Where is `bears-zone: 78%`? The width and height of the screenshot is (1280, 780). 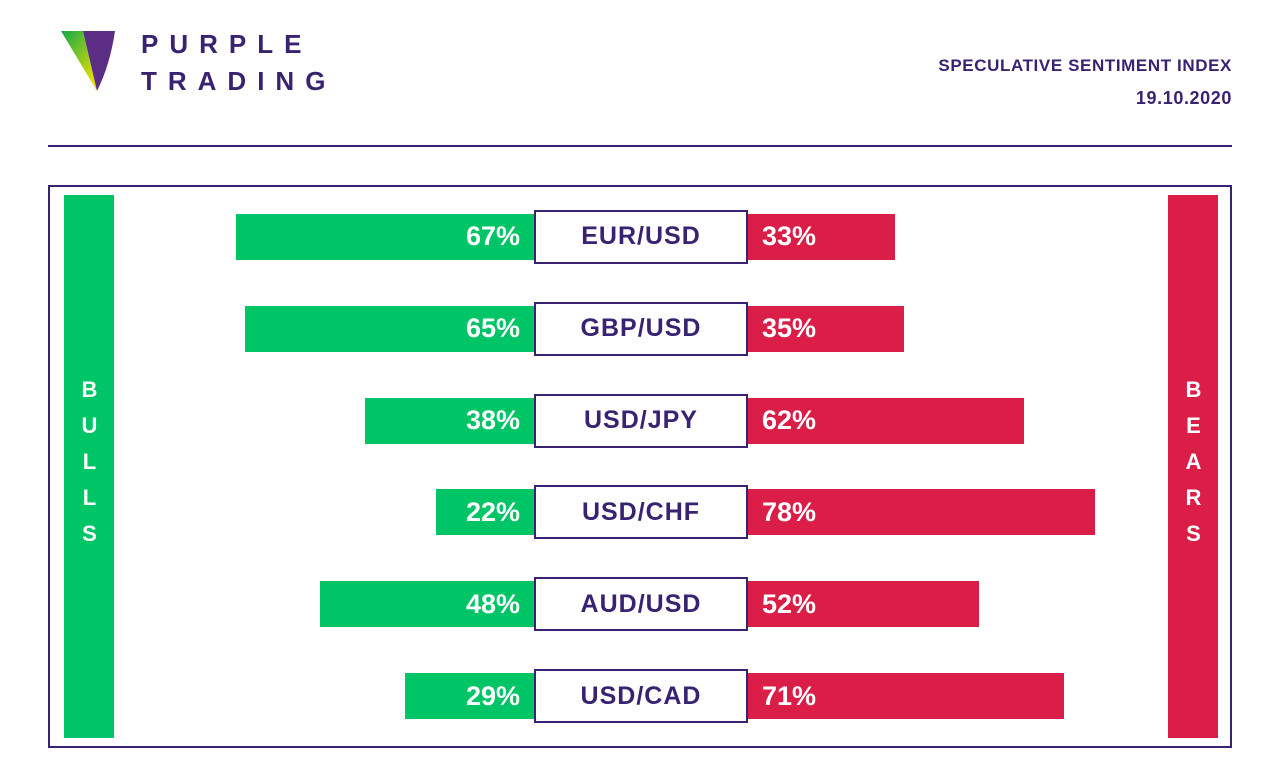
bears-zone: 78% is located at coordinates (958, 512).